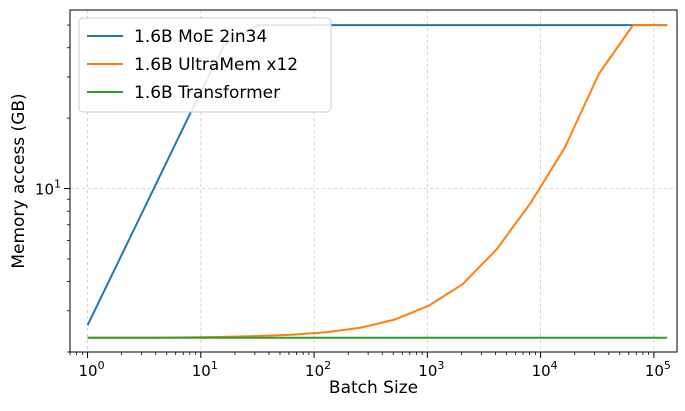 This screenshot has width=685, height=411. Describe the element at coordinates (318, 369) in the screenshot. I see `x-tick-label-2: 10²` at that location.